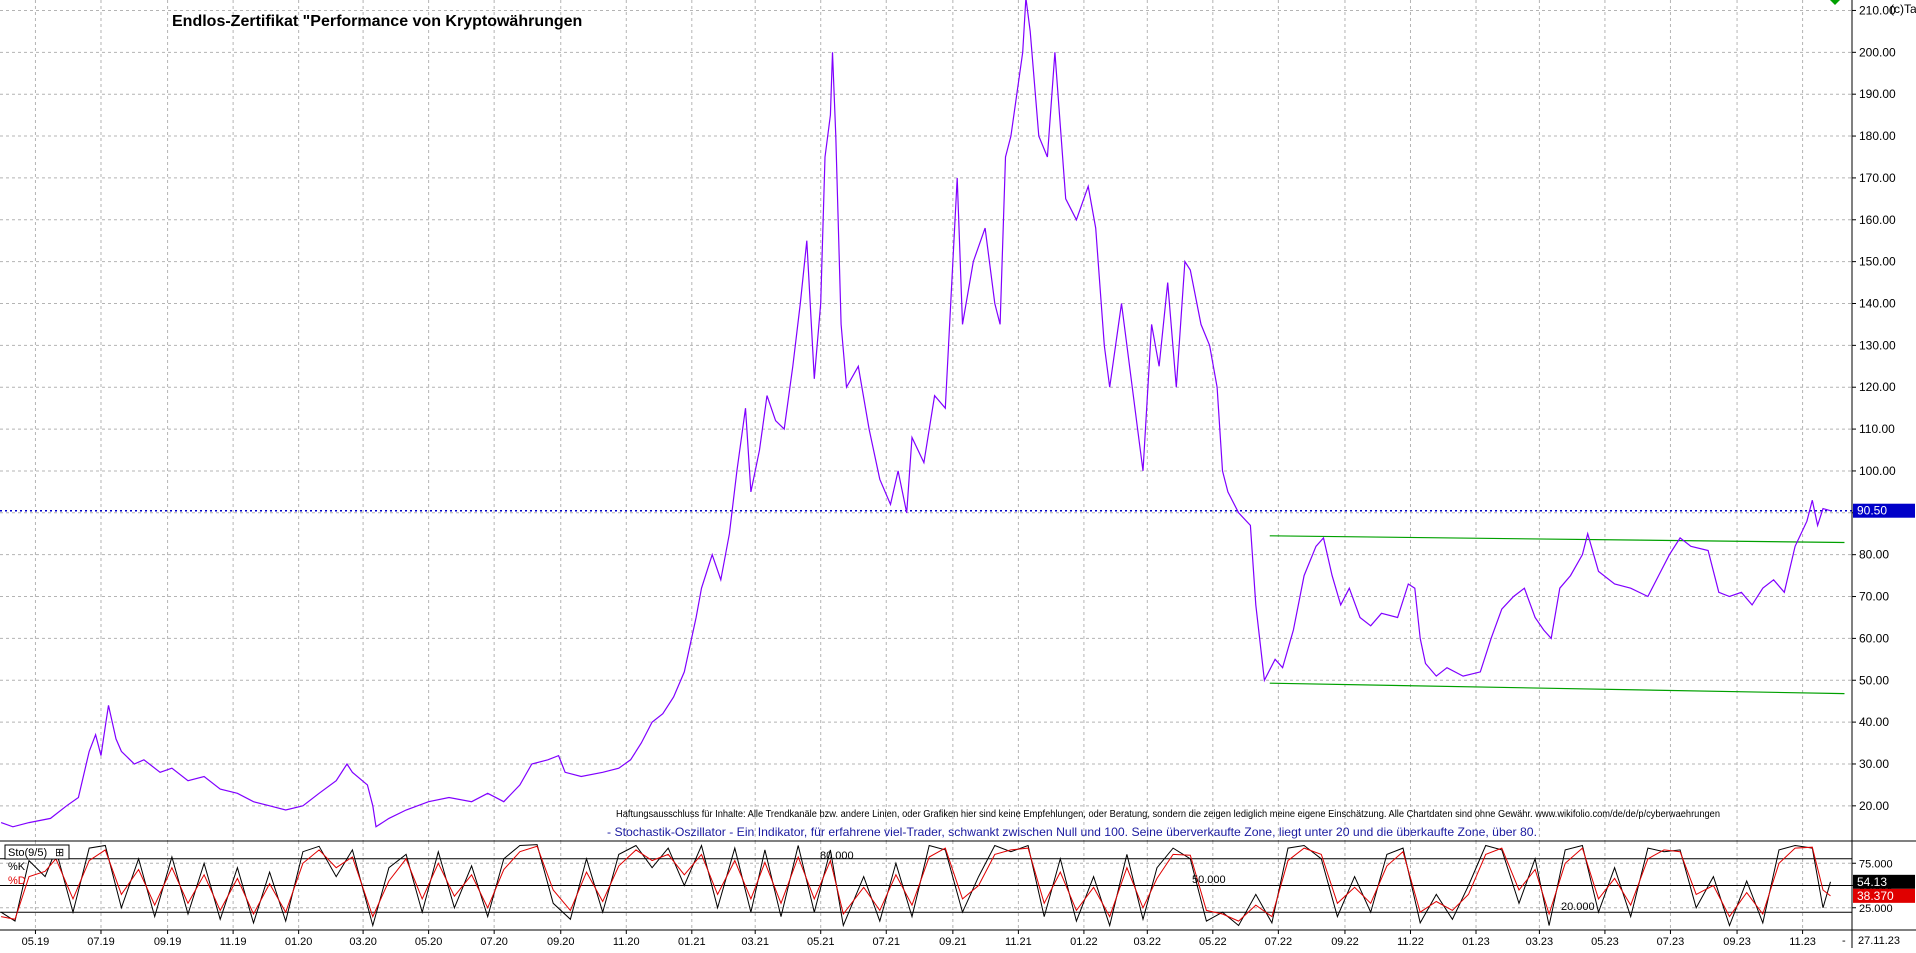  I want to click on x-tick-label: 01.23, so click(1476, 942).